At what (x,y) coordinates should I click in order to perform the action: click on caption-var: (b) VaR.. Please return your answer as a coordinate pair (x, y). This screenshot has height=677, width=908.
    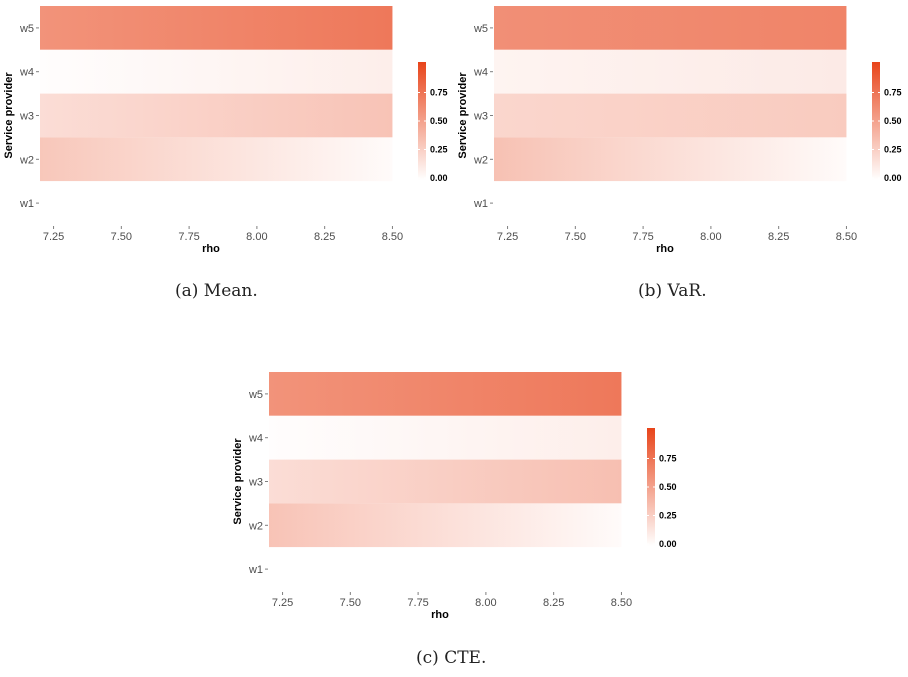
    Looking at the image, I should click on (672, 291).